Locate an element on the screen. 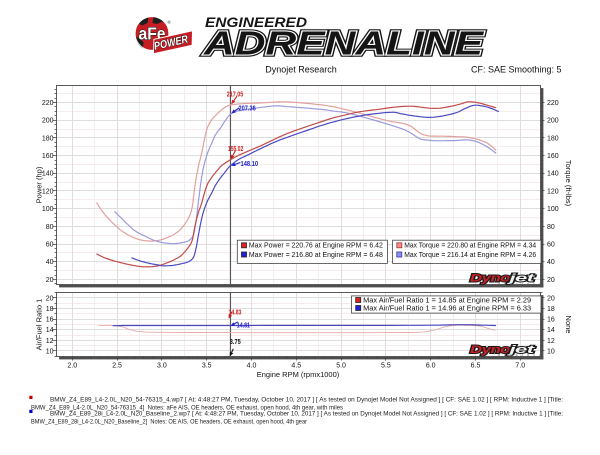 The width and height of the screenshot is (600, 455). svg-text: Air/Fuel Ratio 1 is located at coordinates (39, 325).